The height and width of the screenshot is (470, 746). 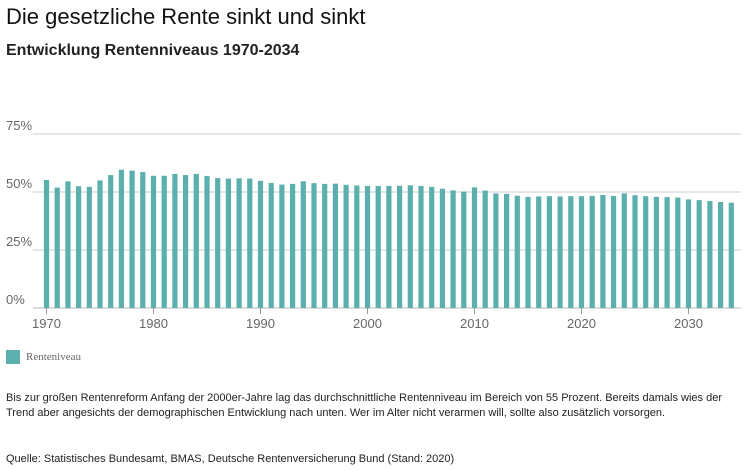 I want to click on y-tick-label: 50%, so click(x=19, y=183).